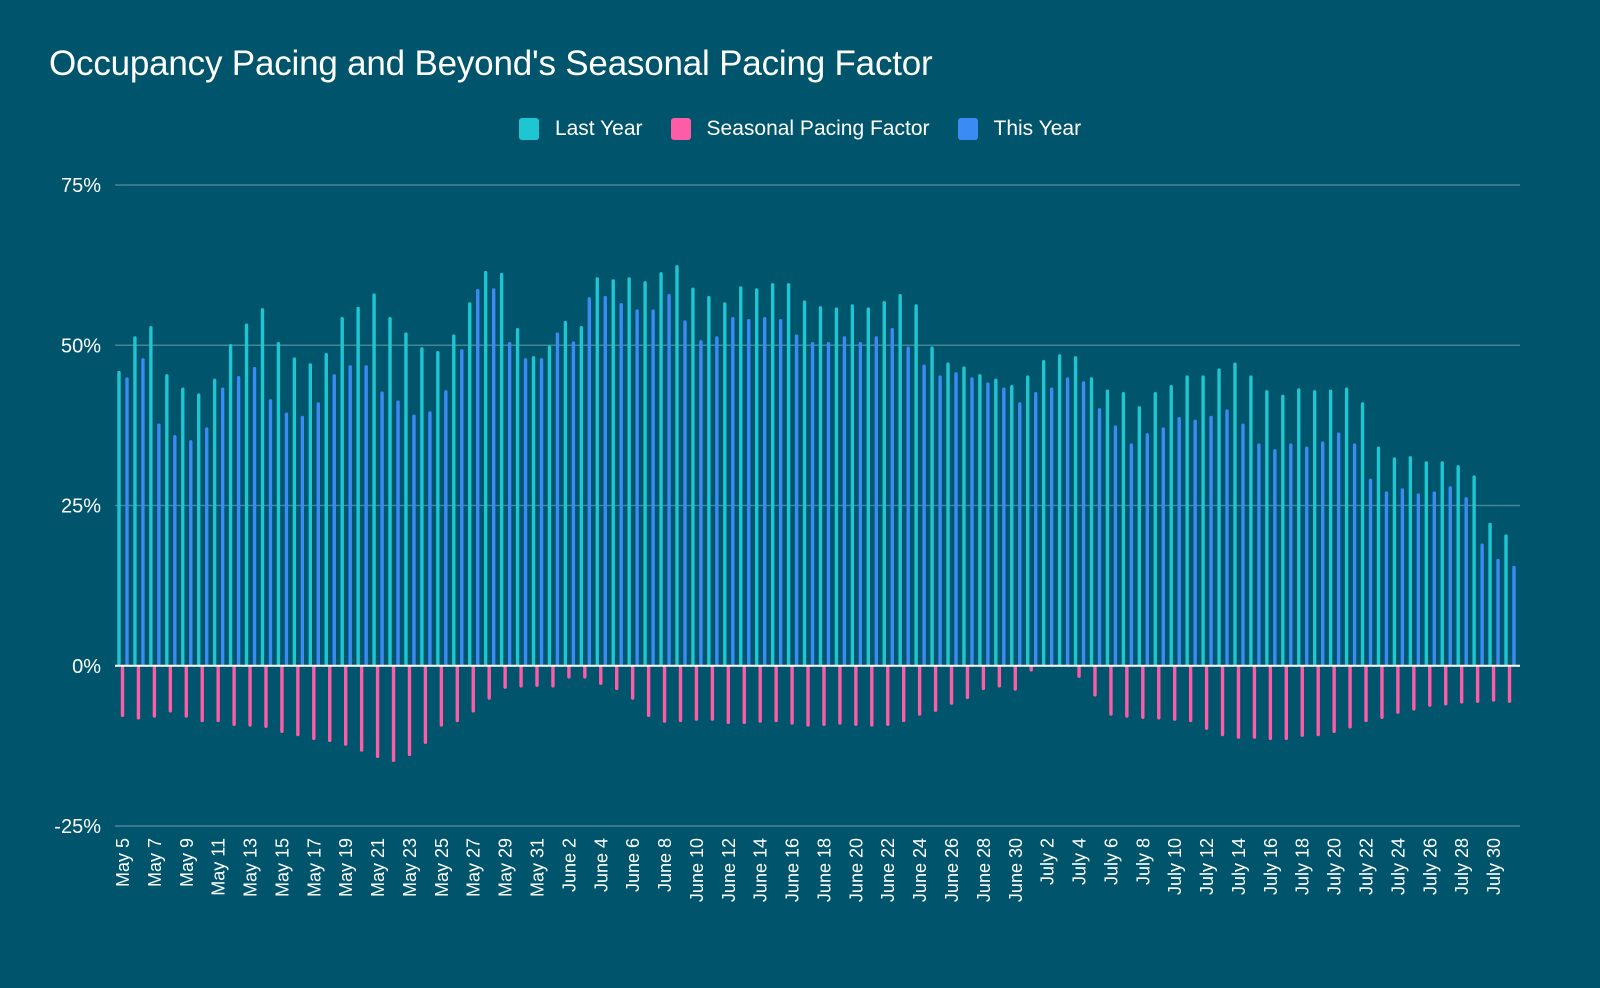 Image resolution: width=1600 pixels, height=988 pixels. What do you see at coordinates (1019, 129) in the screenshot?
I see `legend-item-this-year: This Year` at bounding box center [1019, 129].